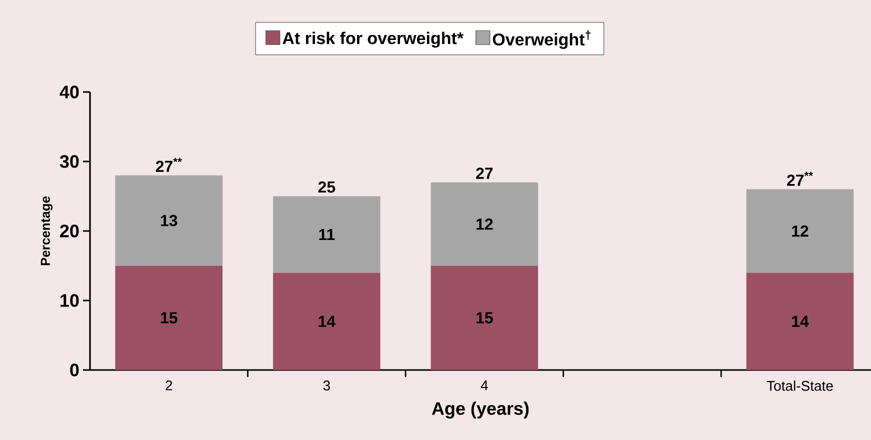 The height and width of the screenshot is (440, 871). I want to click on x-axis-title: Age (years), so click(480, 410).